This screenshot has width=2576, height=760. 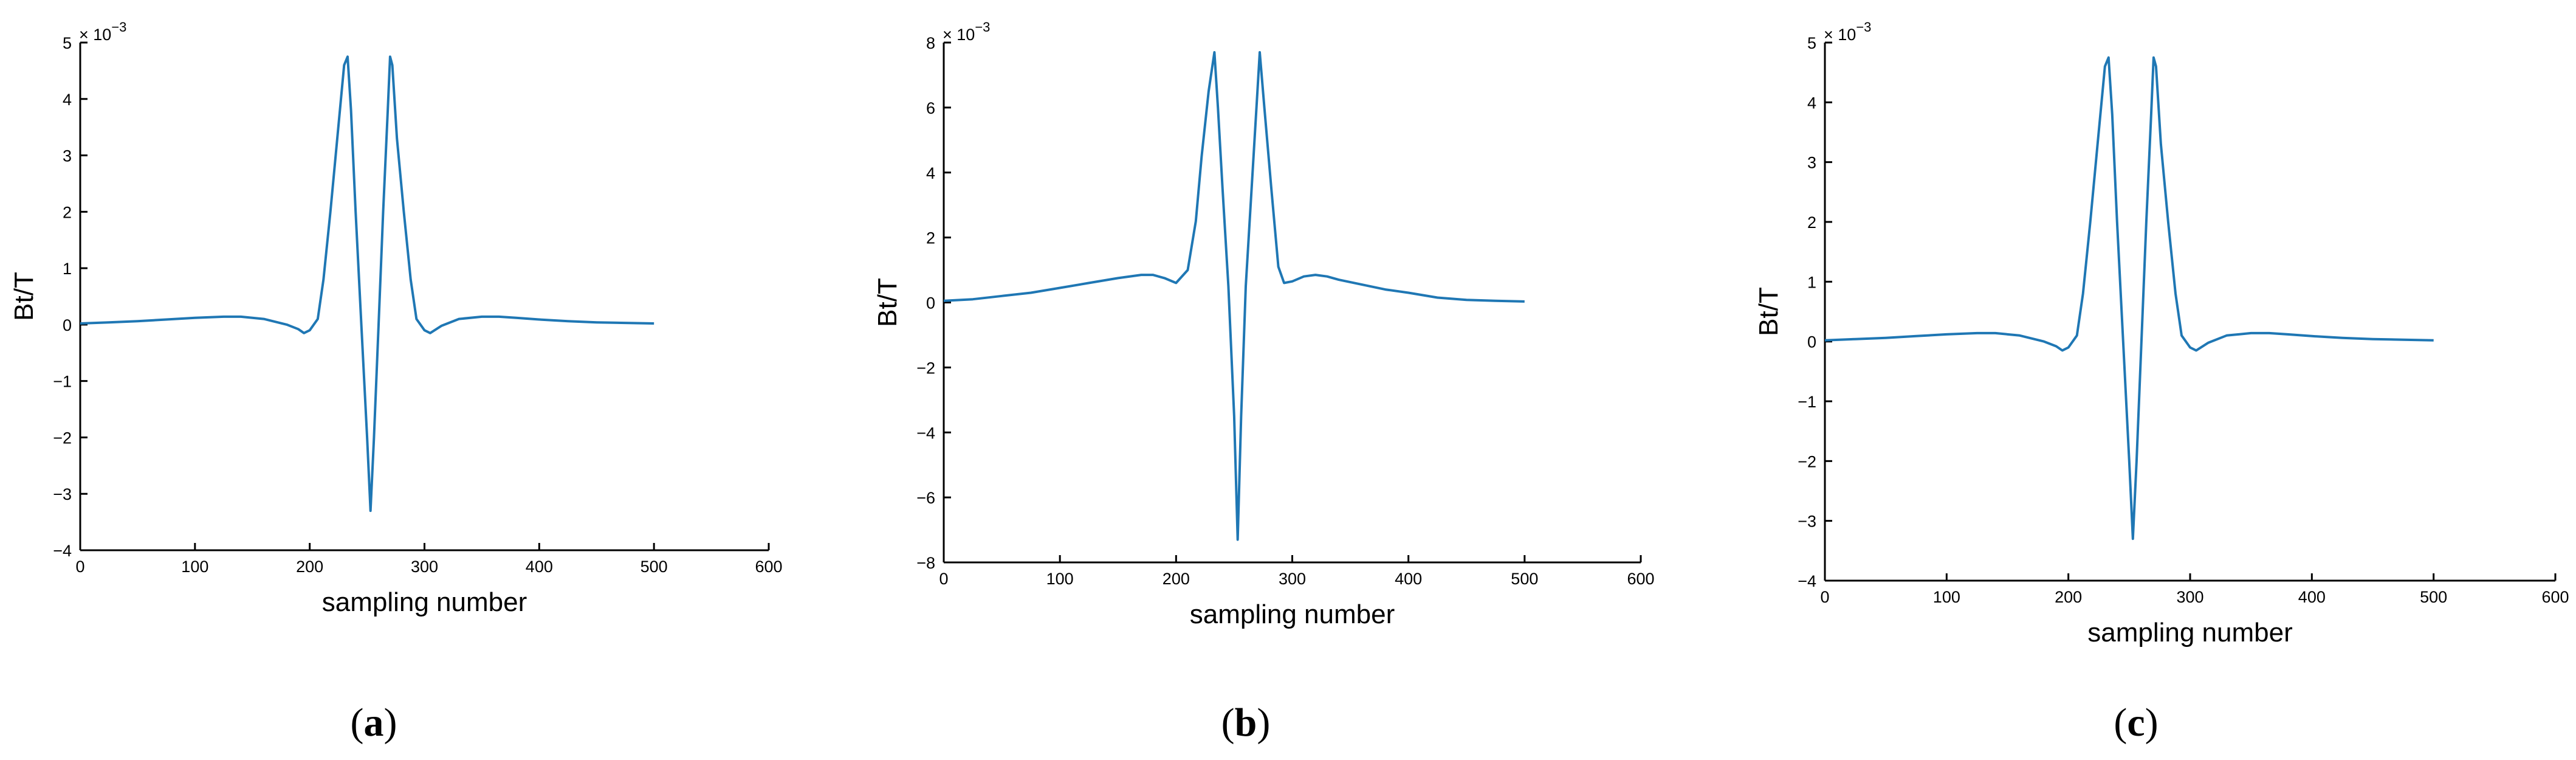 I want to click on x-tick-label-c-5: 500, so click(x=2433, y=597).